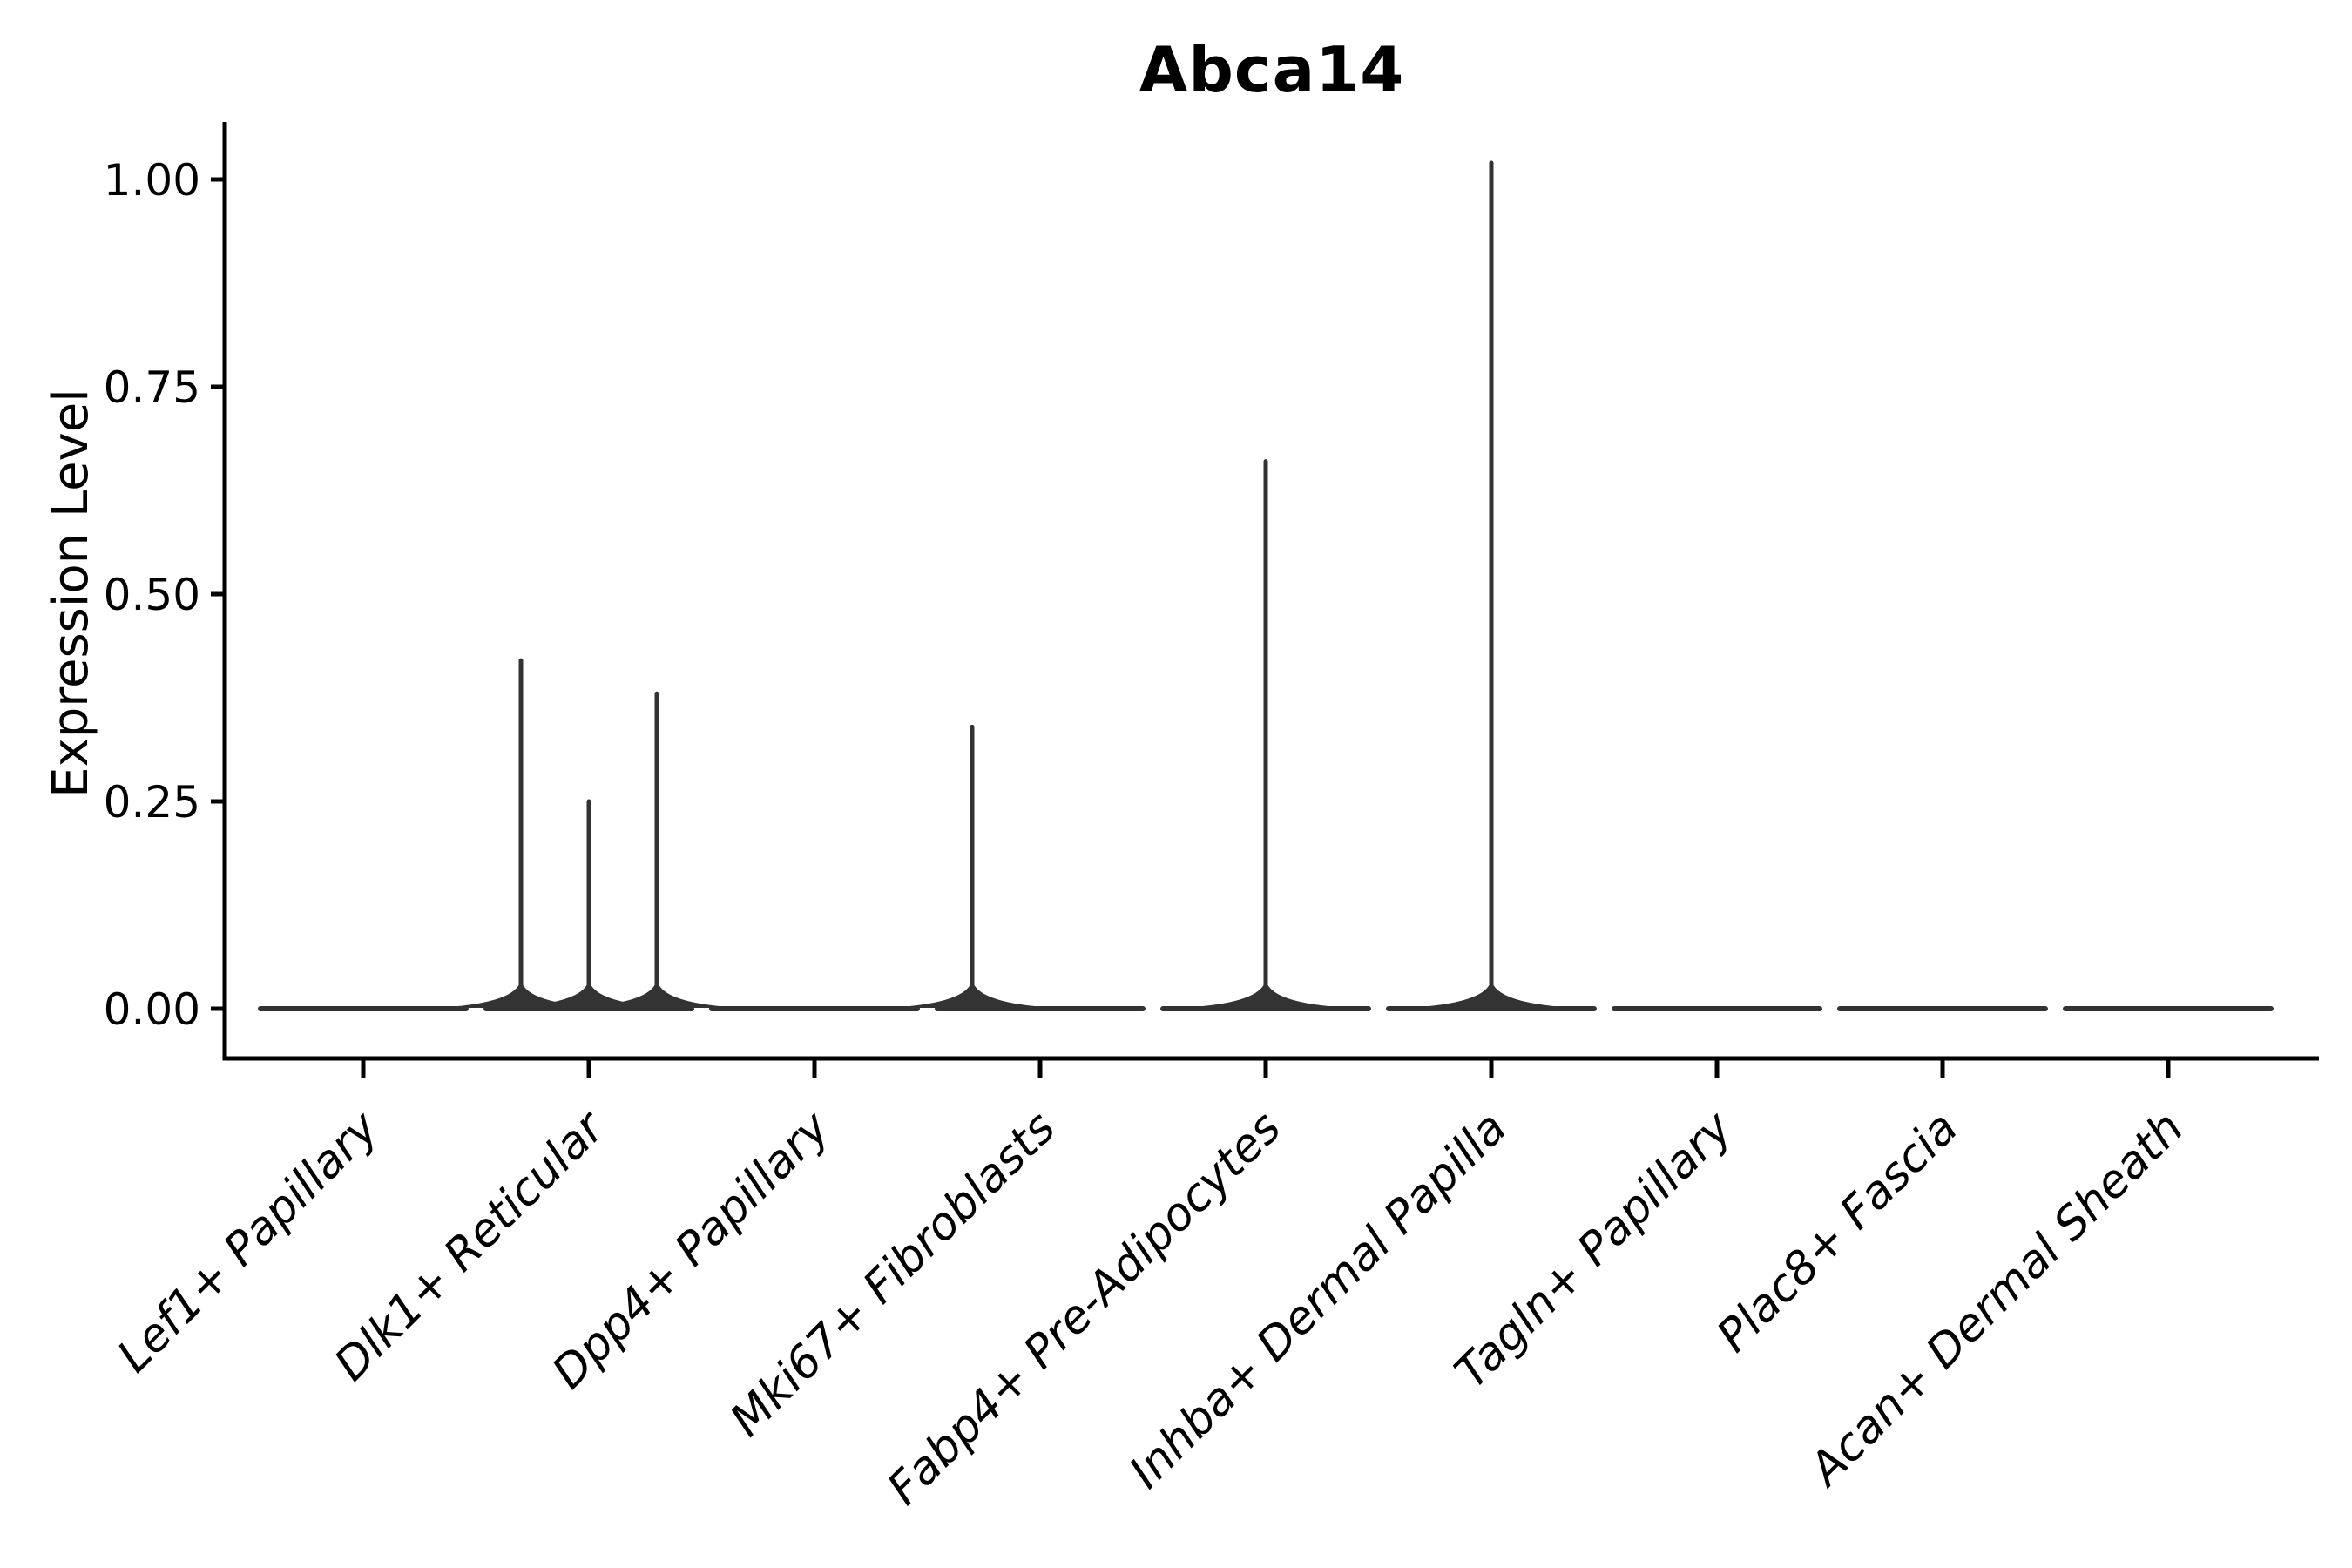 The width and height of the screenshot is (2352, 1568). Describe the element at coordinates (1995, 1300) in the screenshot. I see `x-tick-label: Acan+ Dermal Sheath` at that location.